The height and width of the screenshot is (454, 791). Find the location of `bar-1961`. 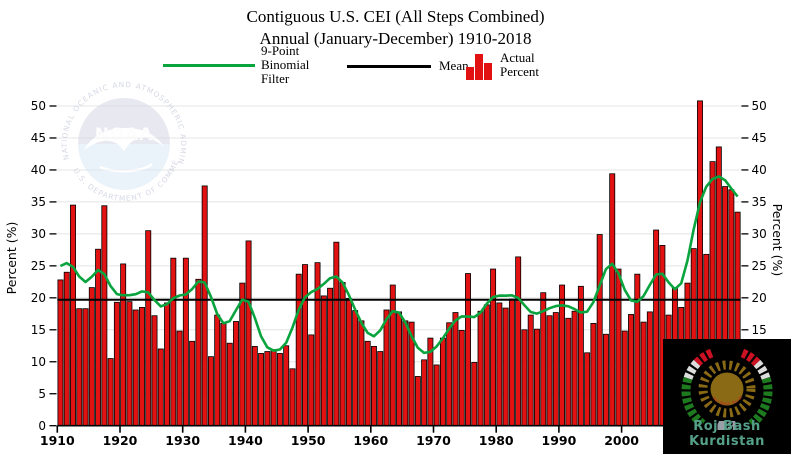

bar-1961 is located at coordinates (380, 389).